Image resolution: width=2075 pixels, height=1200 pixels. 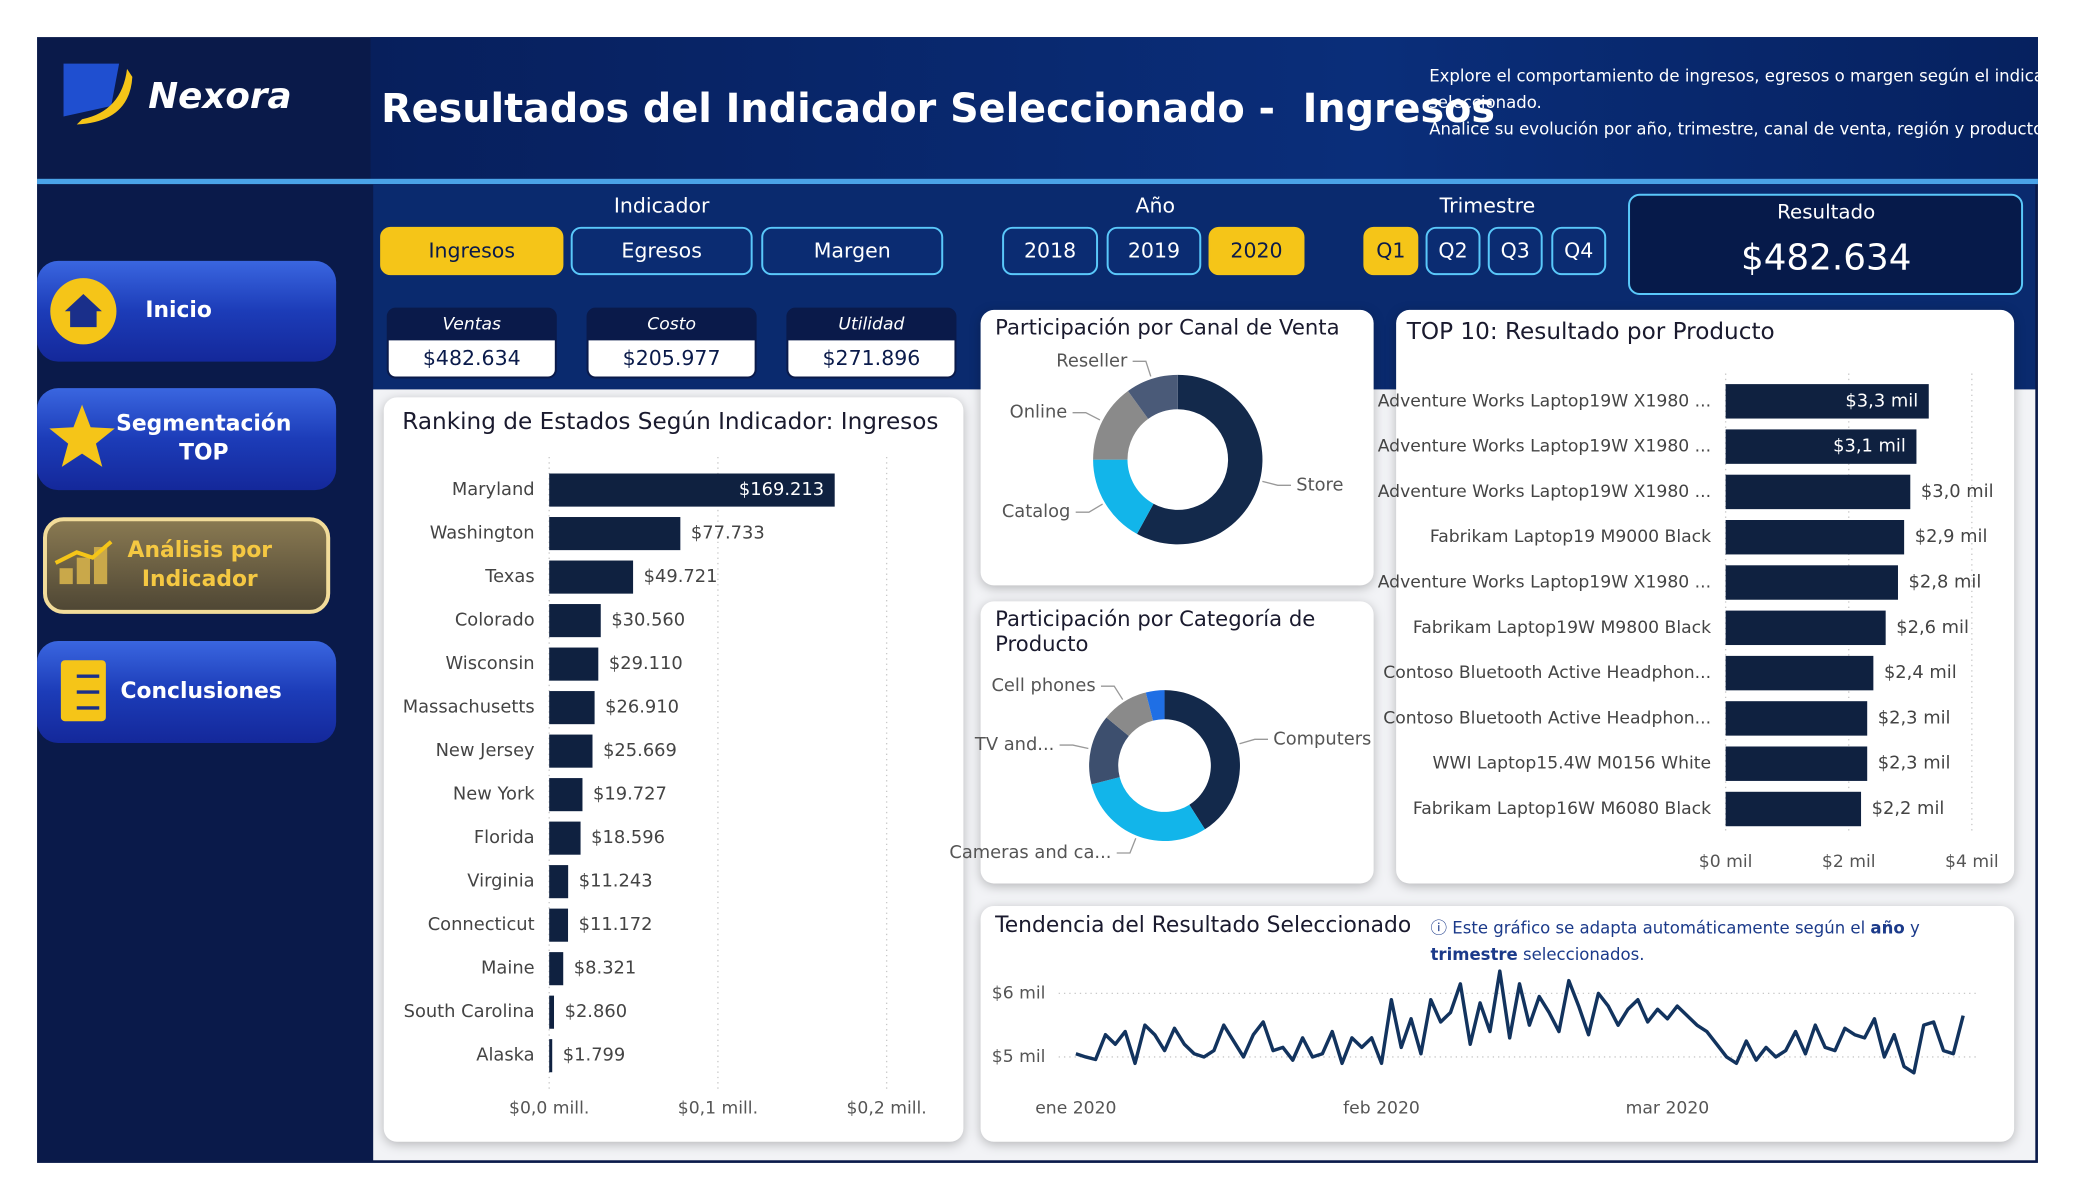 I want to click on filter-option: Q3, so click(x=1515, y=251).